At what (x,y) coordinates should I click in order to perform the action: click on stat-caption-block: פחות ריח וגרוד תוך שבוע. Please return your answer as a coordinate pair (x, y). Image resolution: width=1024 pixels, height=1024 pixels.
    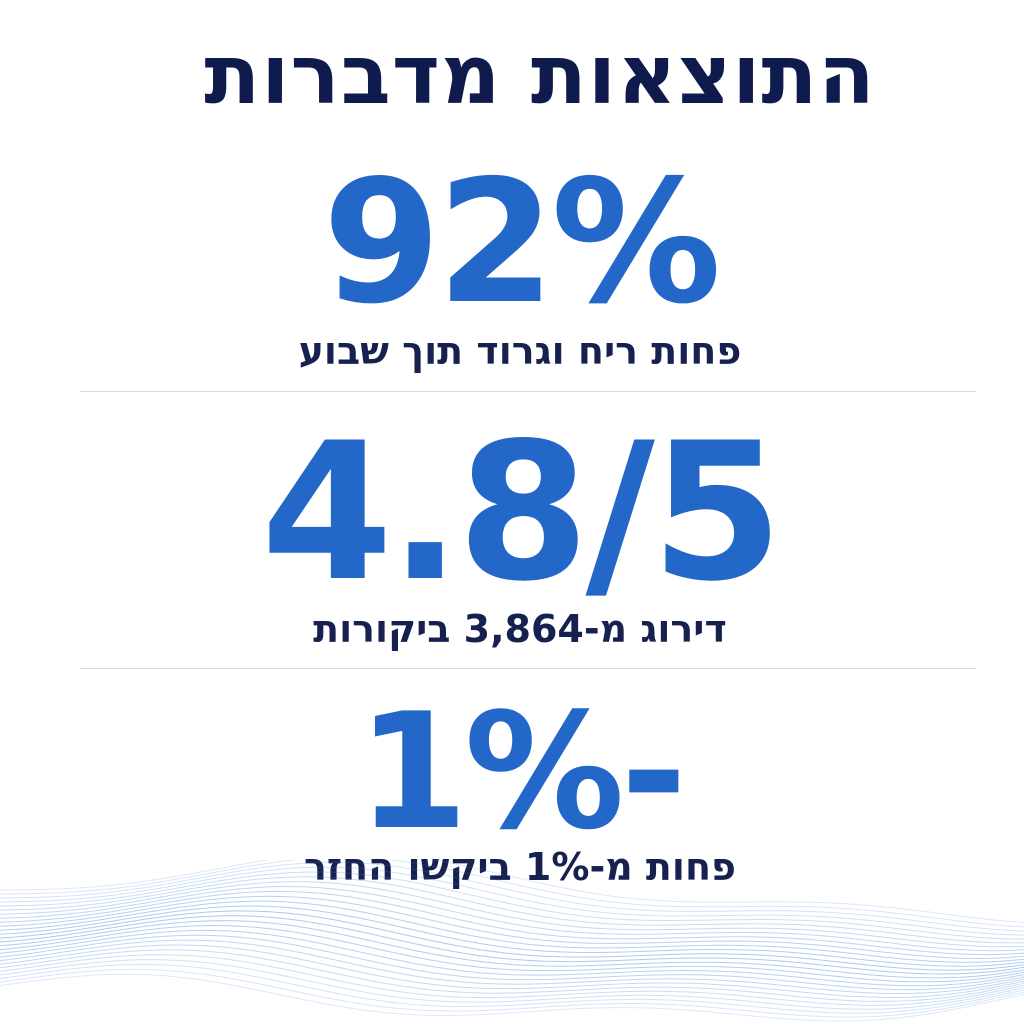
    Looking at the image, I should click on (512, 351).